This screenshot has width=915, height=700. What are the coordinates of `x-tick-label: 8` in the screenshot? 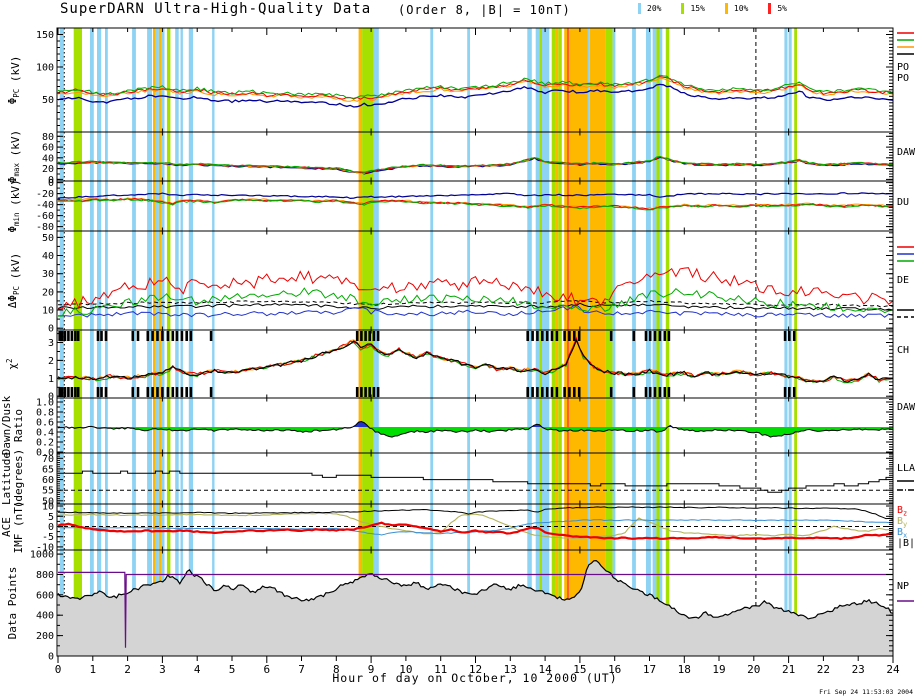 It's located at (336, 669).